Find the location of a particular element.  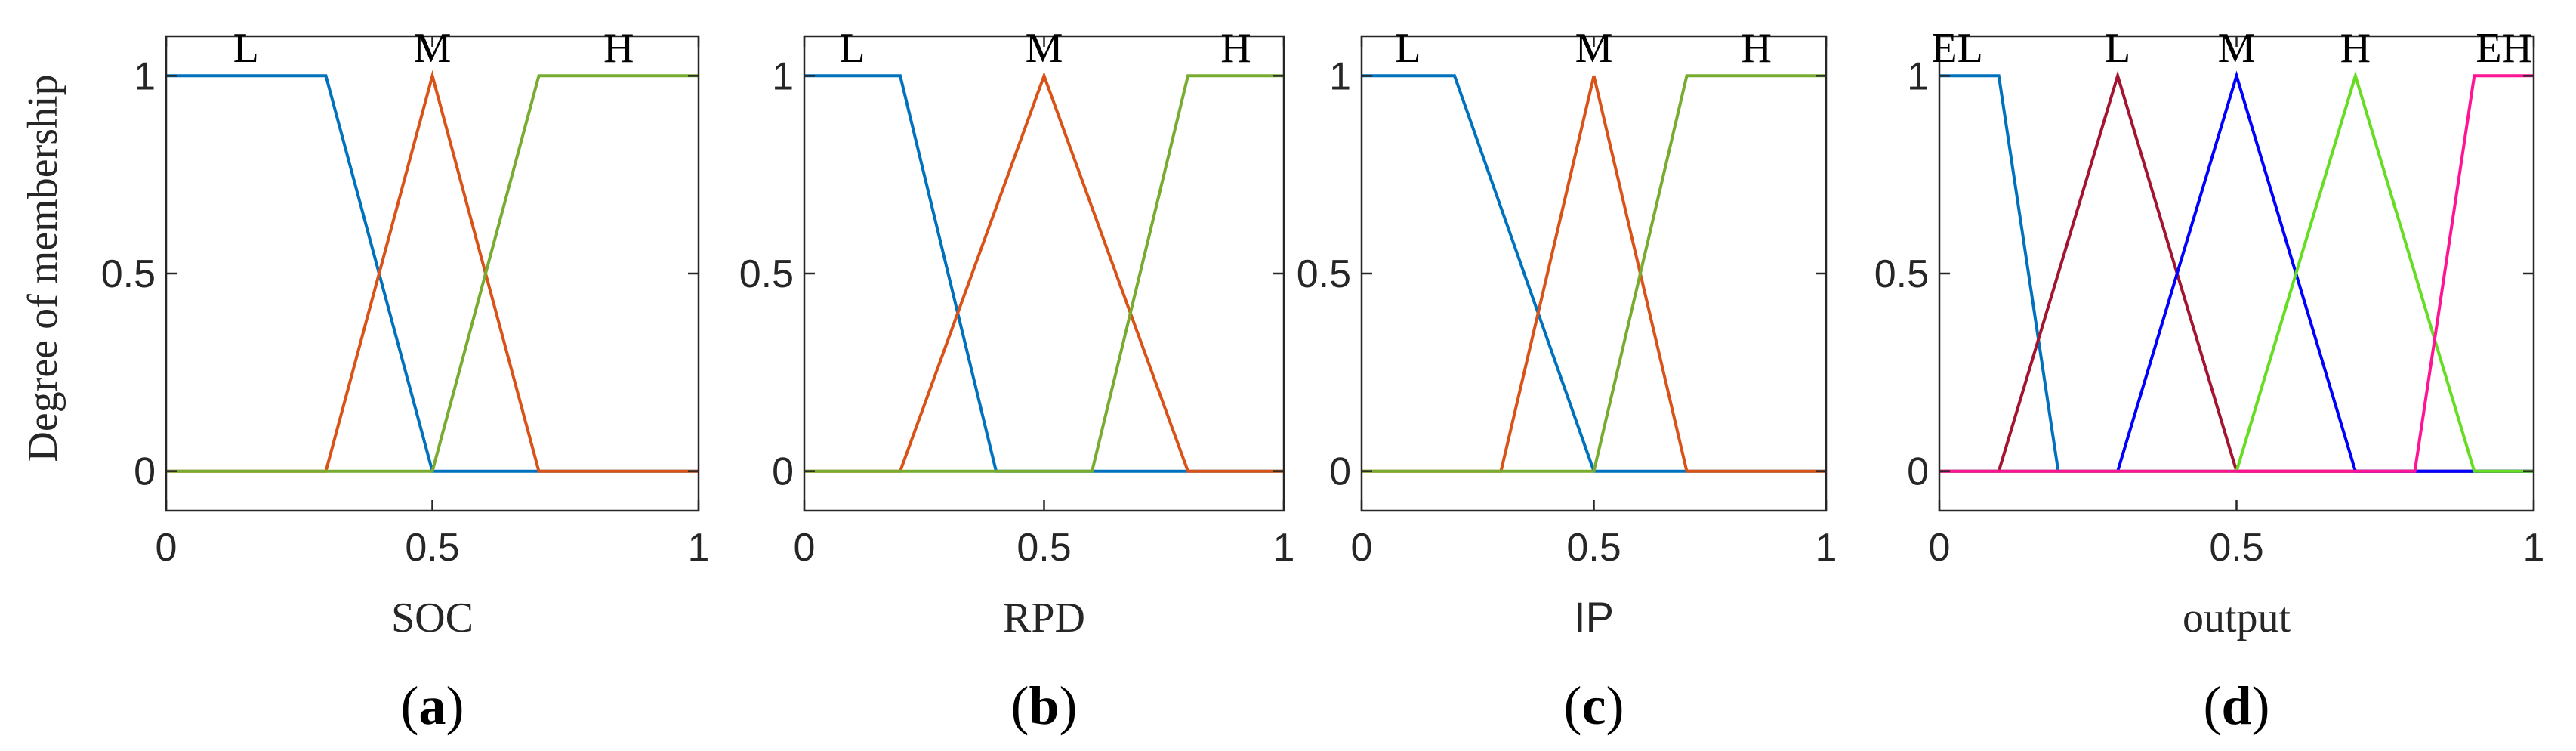

panel-label: (b) is located at coordinates (1043, 705).